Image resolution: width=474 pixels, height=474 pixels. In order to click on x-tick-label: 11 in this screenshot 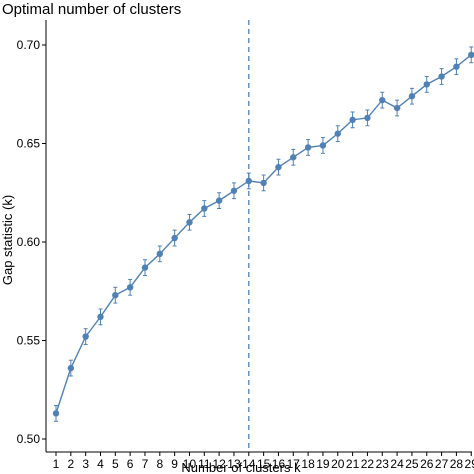, I will do `click(204, 464)`.